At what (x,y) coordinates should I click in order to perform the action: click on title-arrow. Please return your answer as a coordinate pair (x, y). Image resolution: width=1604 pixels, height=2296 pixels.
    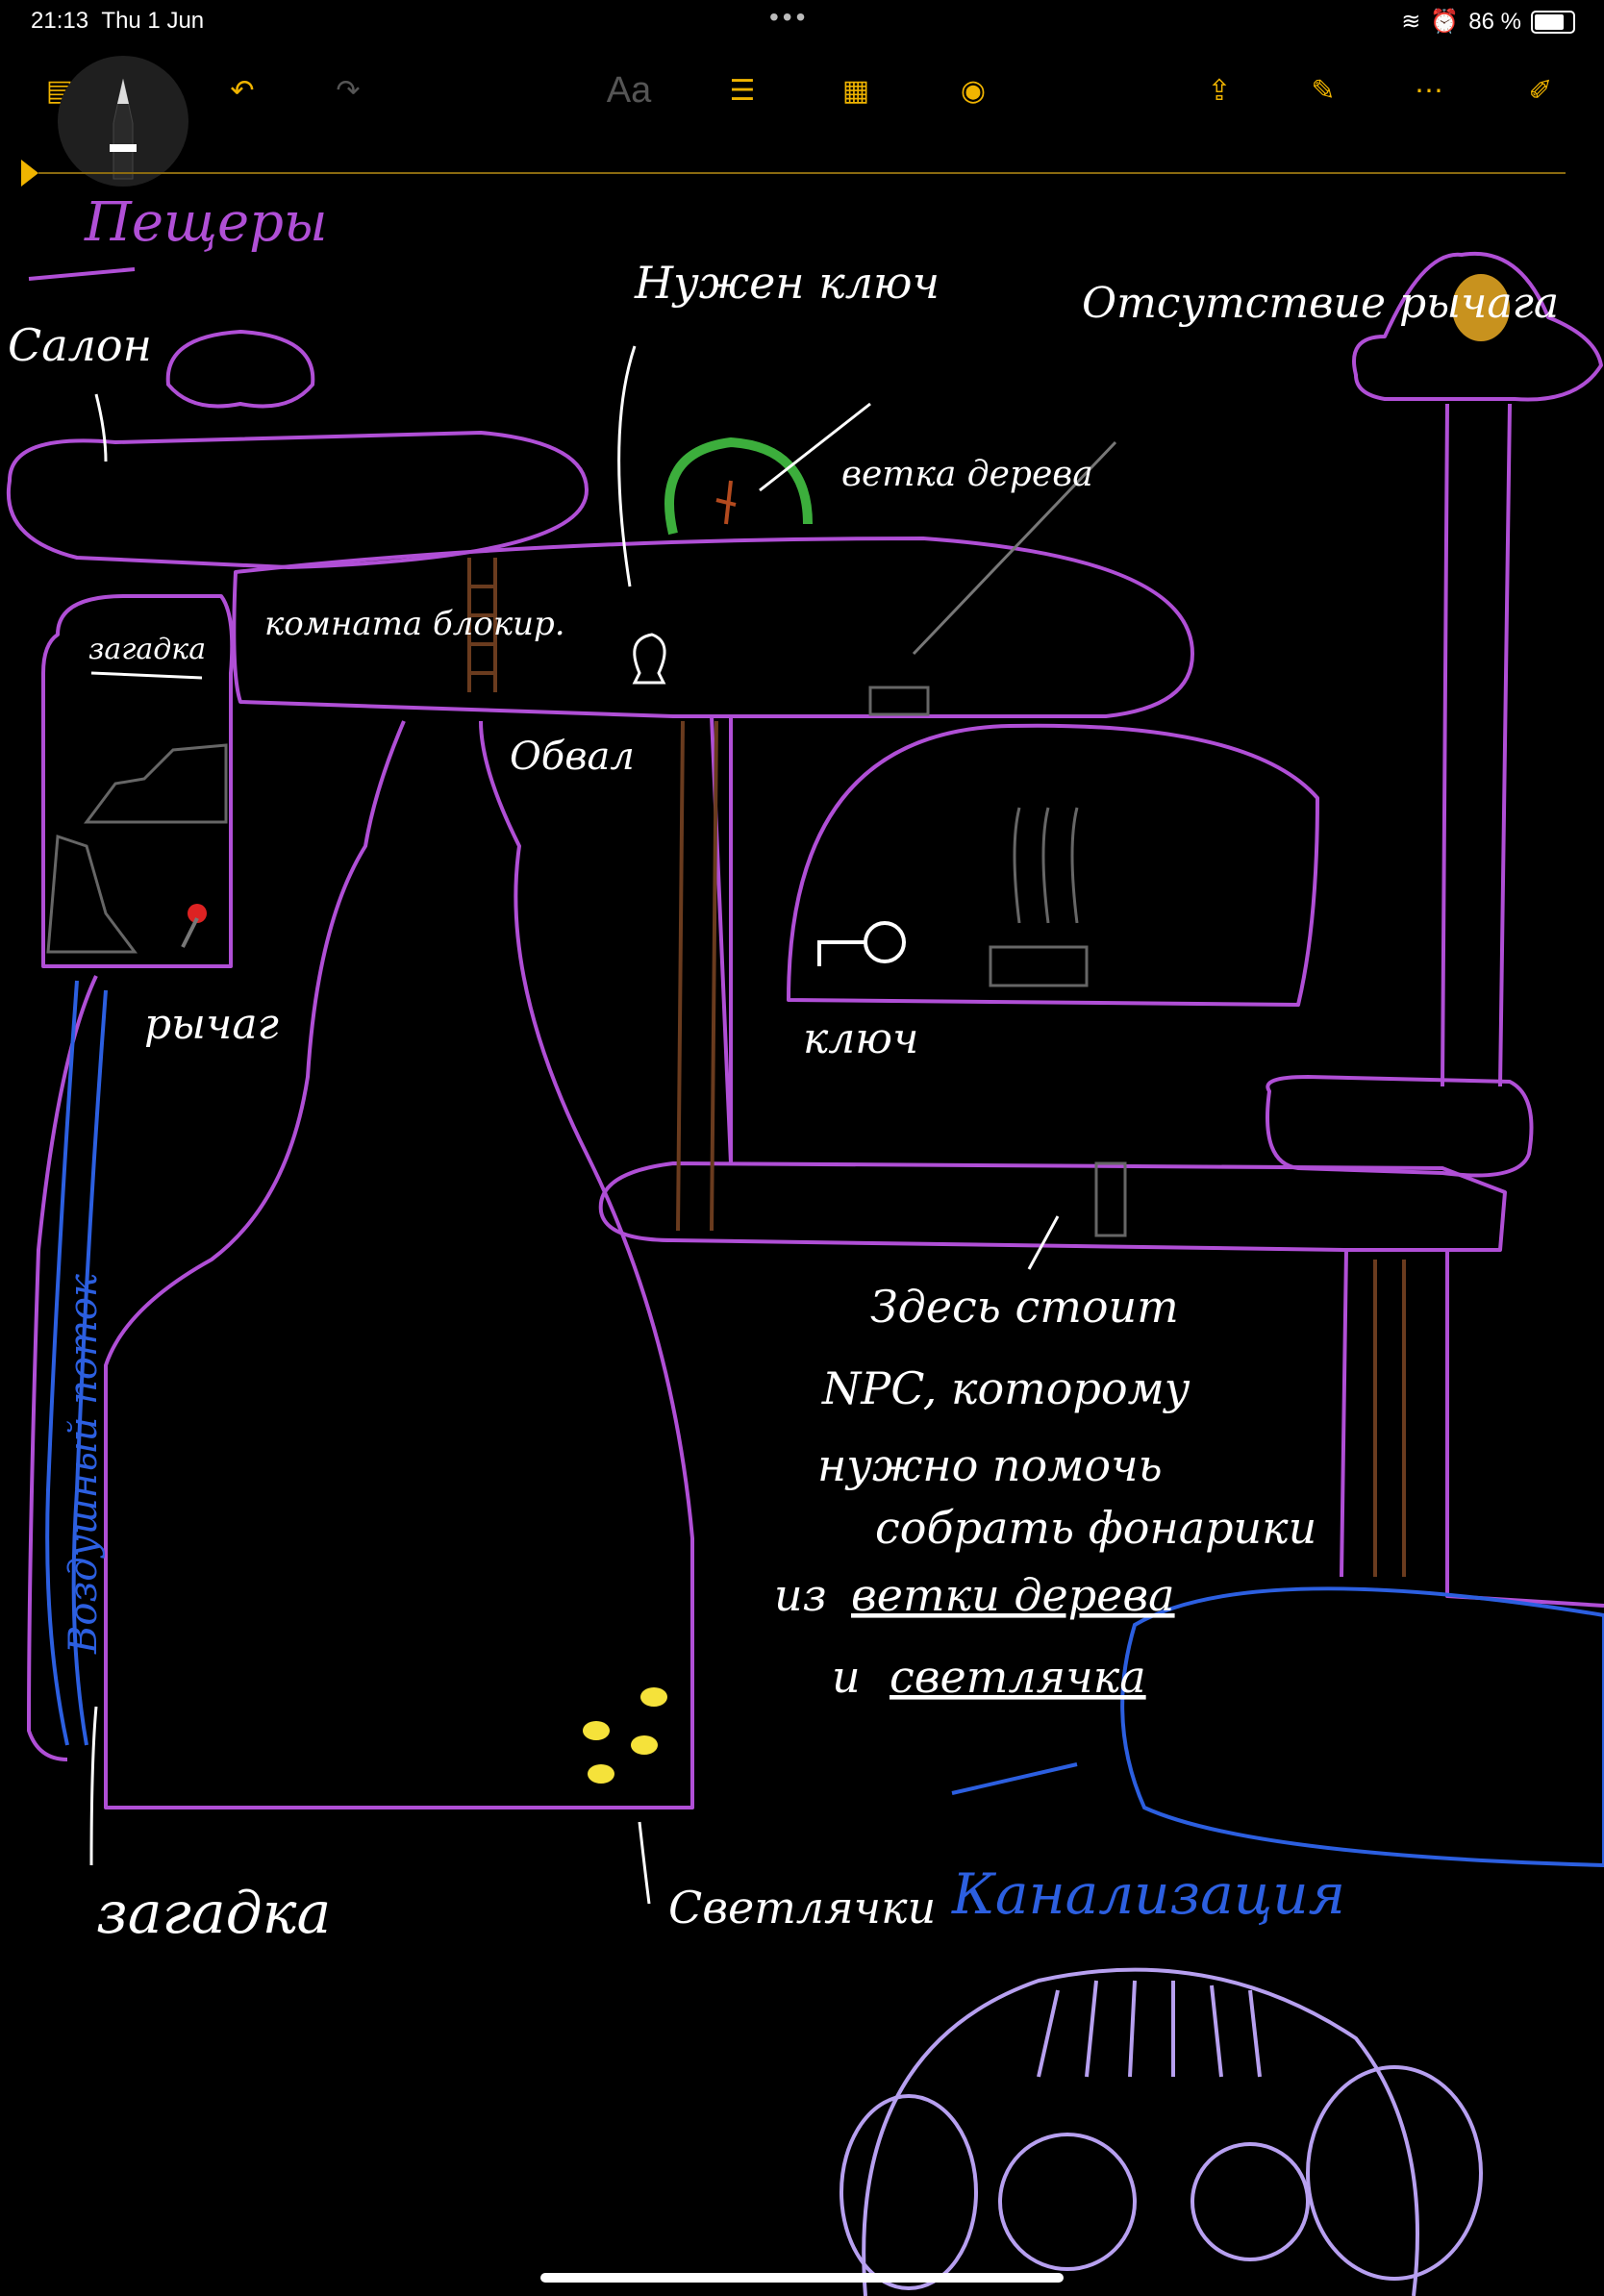
    Looking at the image, I should click on (82, 274).